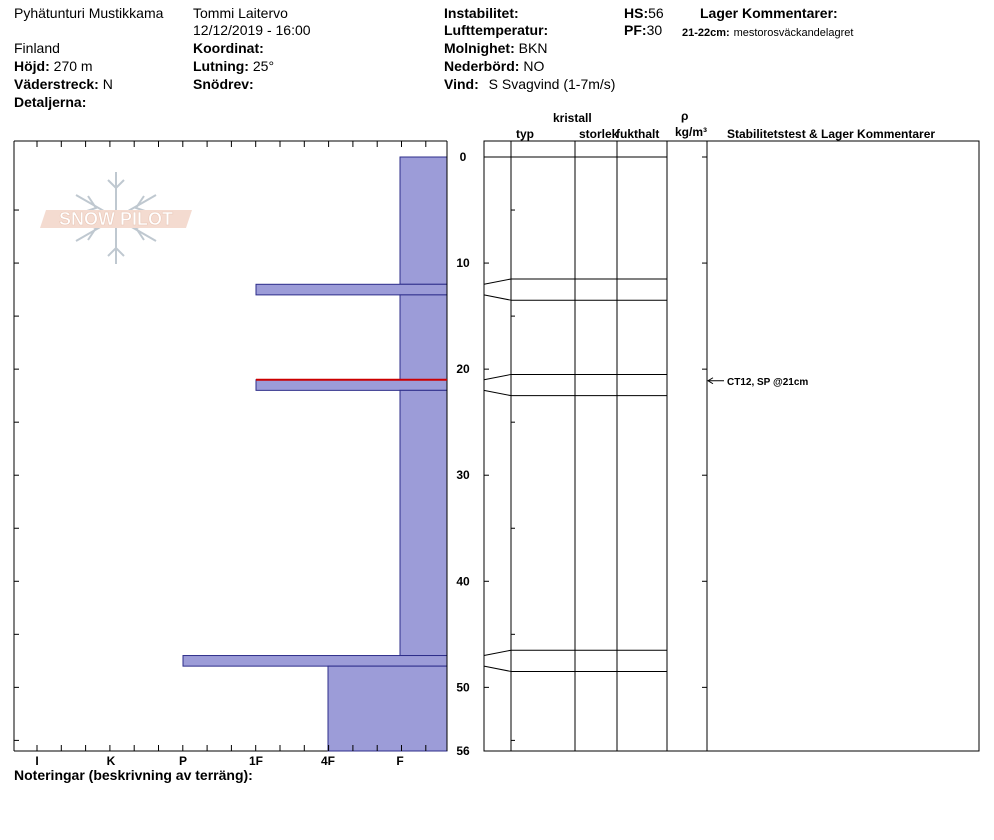 The height and width of the screenshot is (840, 994). I want to click on layer-comments-label: Lager Kommentarer:, so click(769, 13).